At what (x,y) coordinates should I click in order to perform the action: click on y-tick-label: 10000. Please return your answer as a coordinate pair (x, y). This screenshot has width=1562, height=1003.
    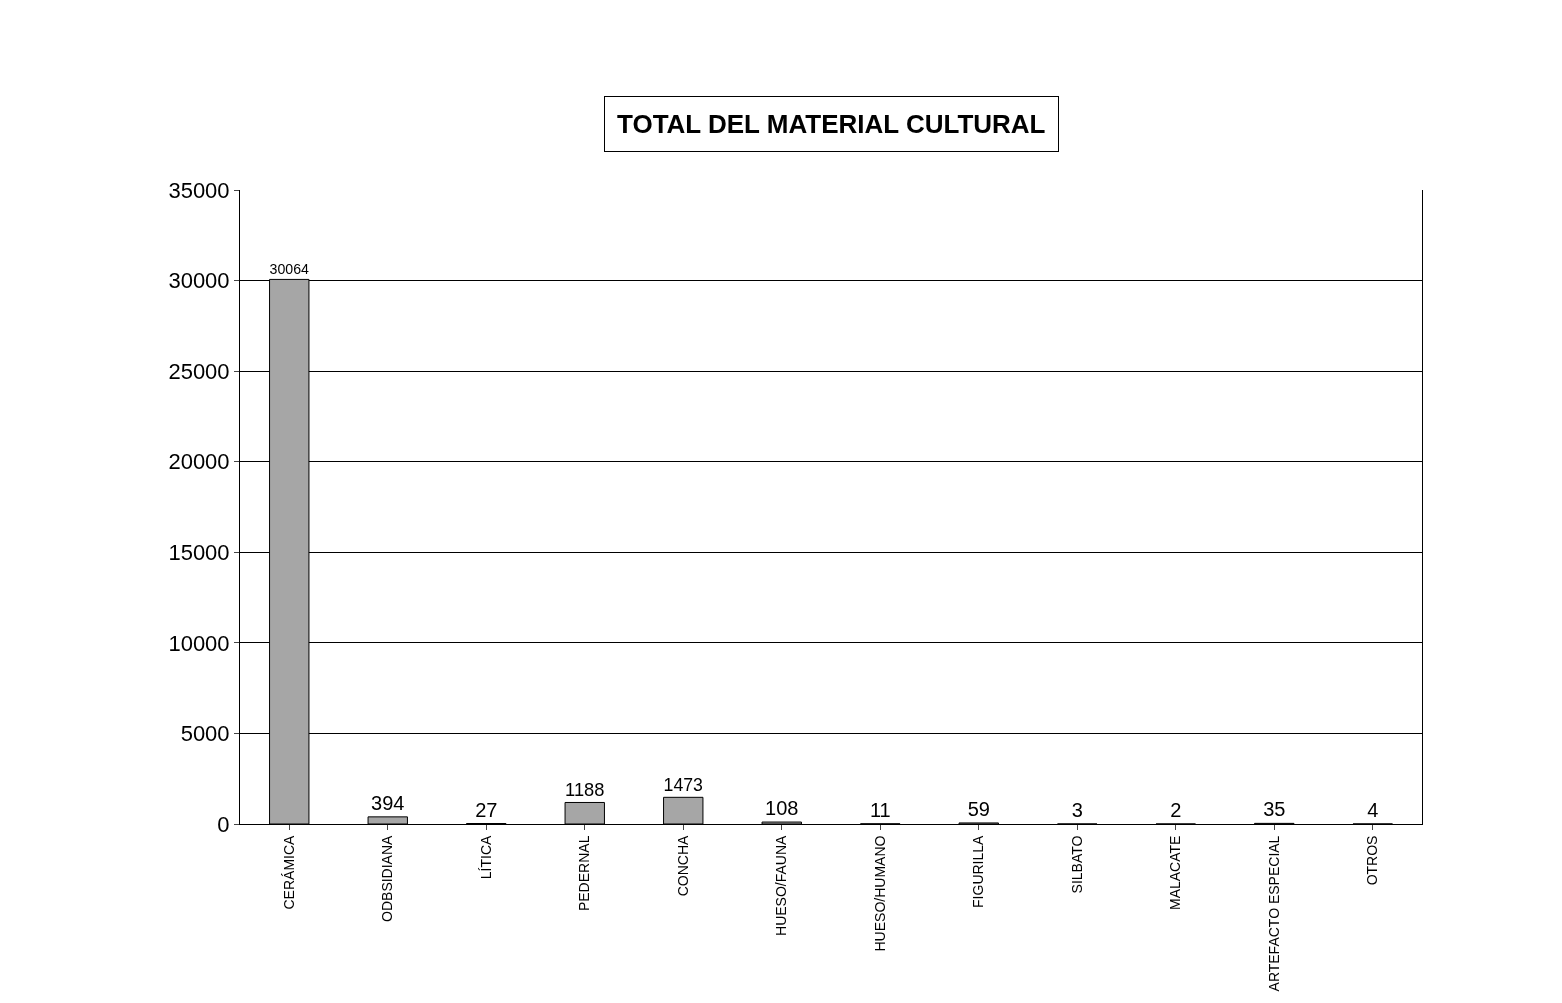
    Looking at the image, I should click on (199, 643).